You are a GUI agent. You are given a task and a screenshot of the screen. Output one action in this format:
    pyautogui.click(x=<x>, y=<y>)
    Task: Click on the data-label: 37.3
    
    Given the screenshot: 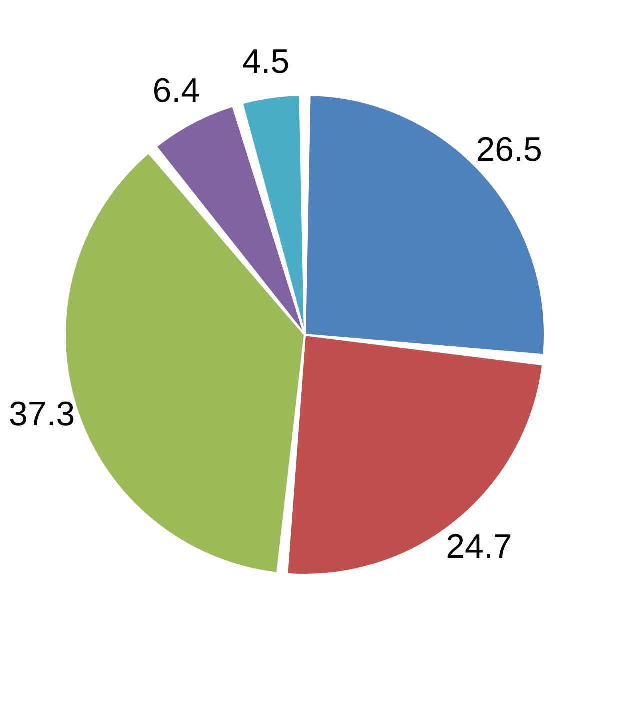 What is the action you would take?
    pyautogui.click(x=42, y=415)
    